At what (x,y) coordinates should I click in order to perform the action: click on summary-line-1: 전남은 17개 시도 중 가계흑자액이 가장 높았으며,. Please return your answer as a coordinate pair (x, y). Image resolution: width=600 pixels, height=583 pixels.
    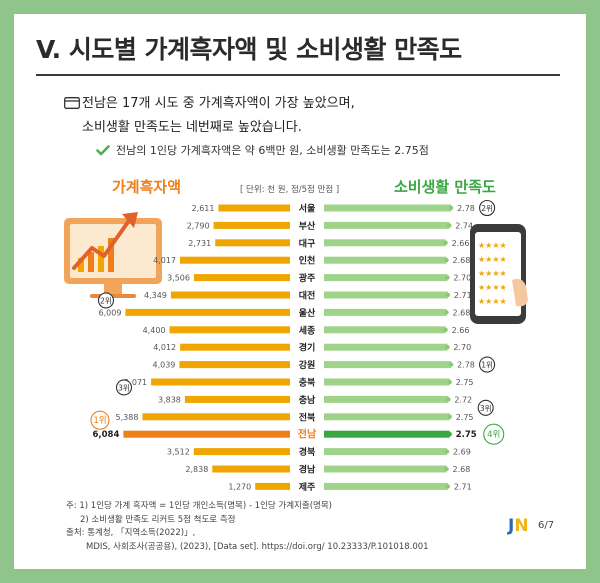
    Looking at the image, I should click on (218, 103).